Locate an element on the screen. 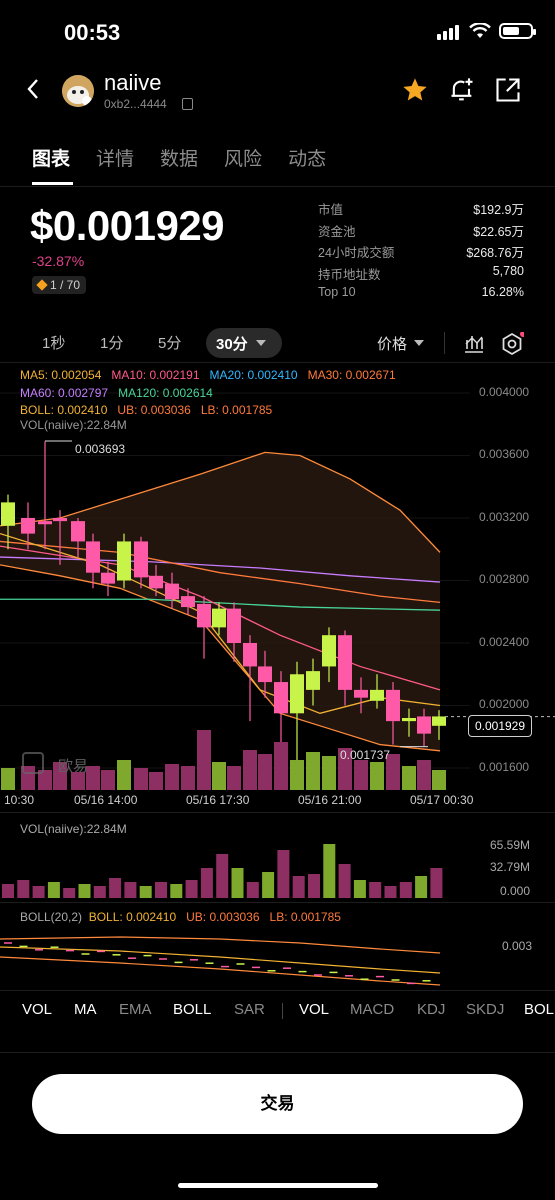 The image size is (555, 1200). trade-button: 交易 is located at coordinates (277, 1104).